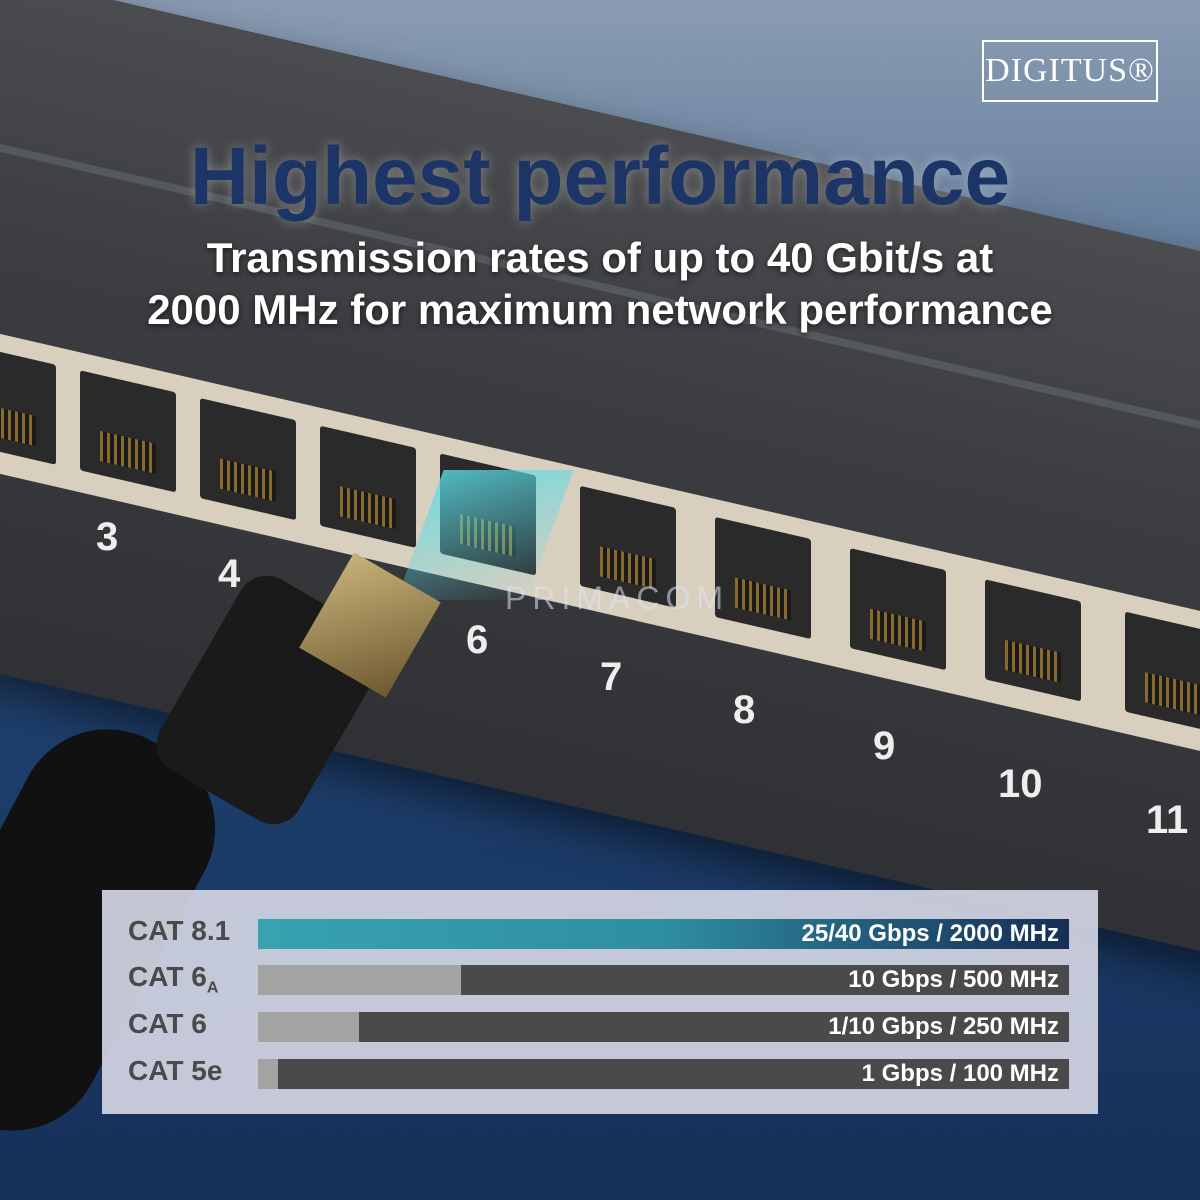 Image resolution: width=1200 pixels, height=1200 pixels. I want to click on comparison-row: CAT 5e 1 Gbps / 100 MHz, so click(600, 1072).